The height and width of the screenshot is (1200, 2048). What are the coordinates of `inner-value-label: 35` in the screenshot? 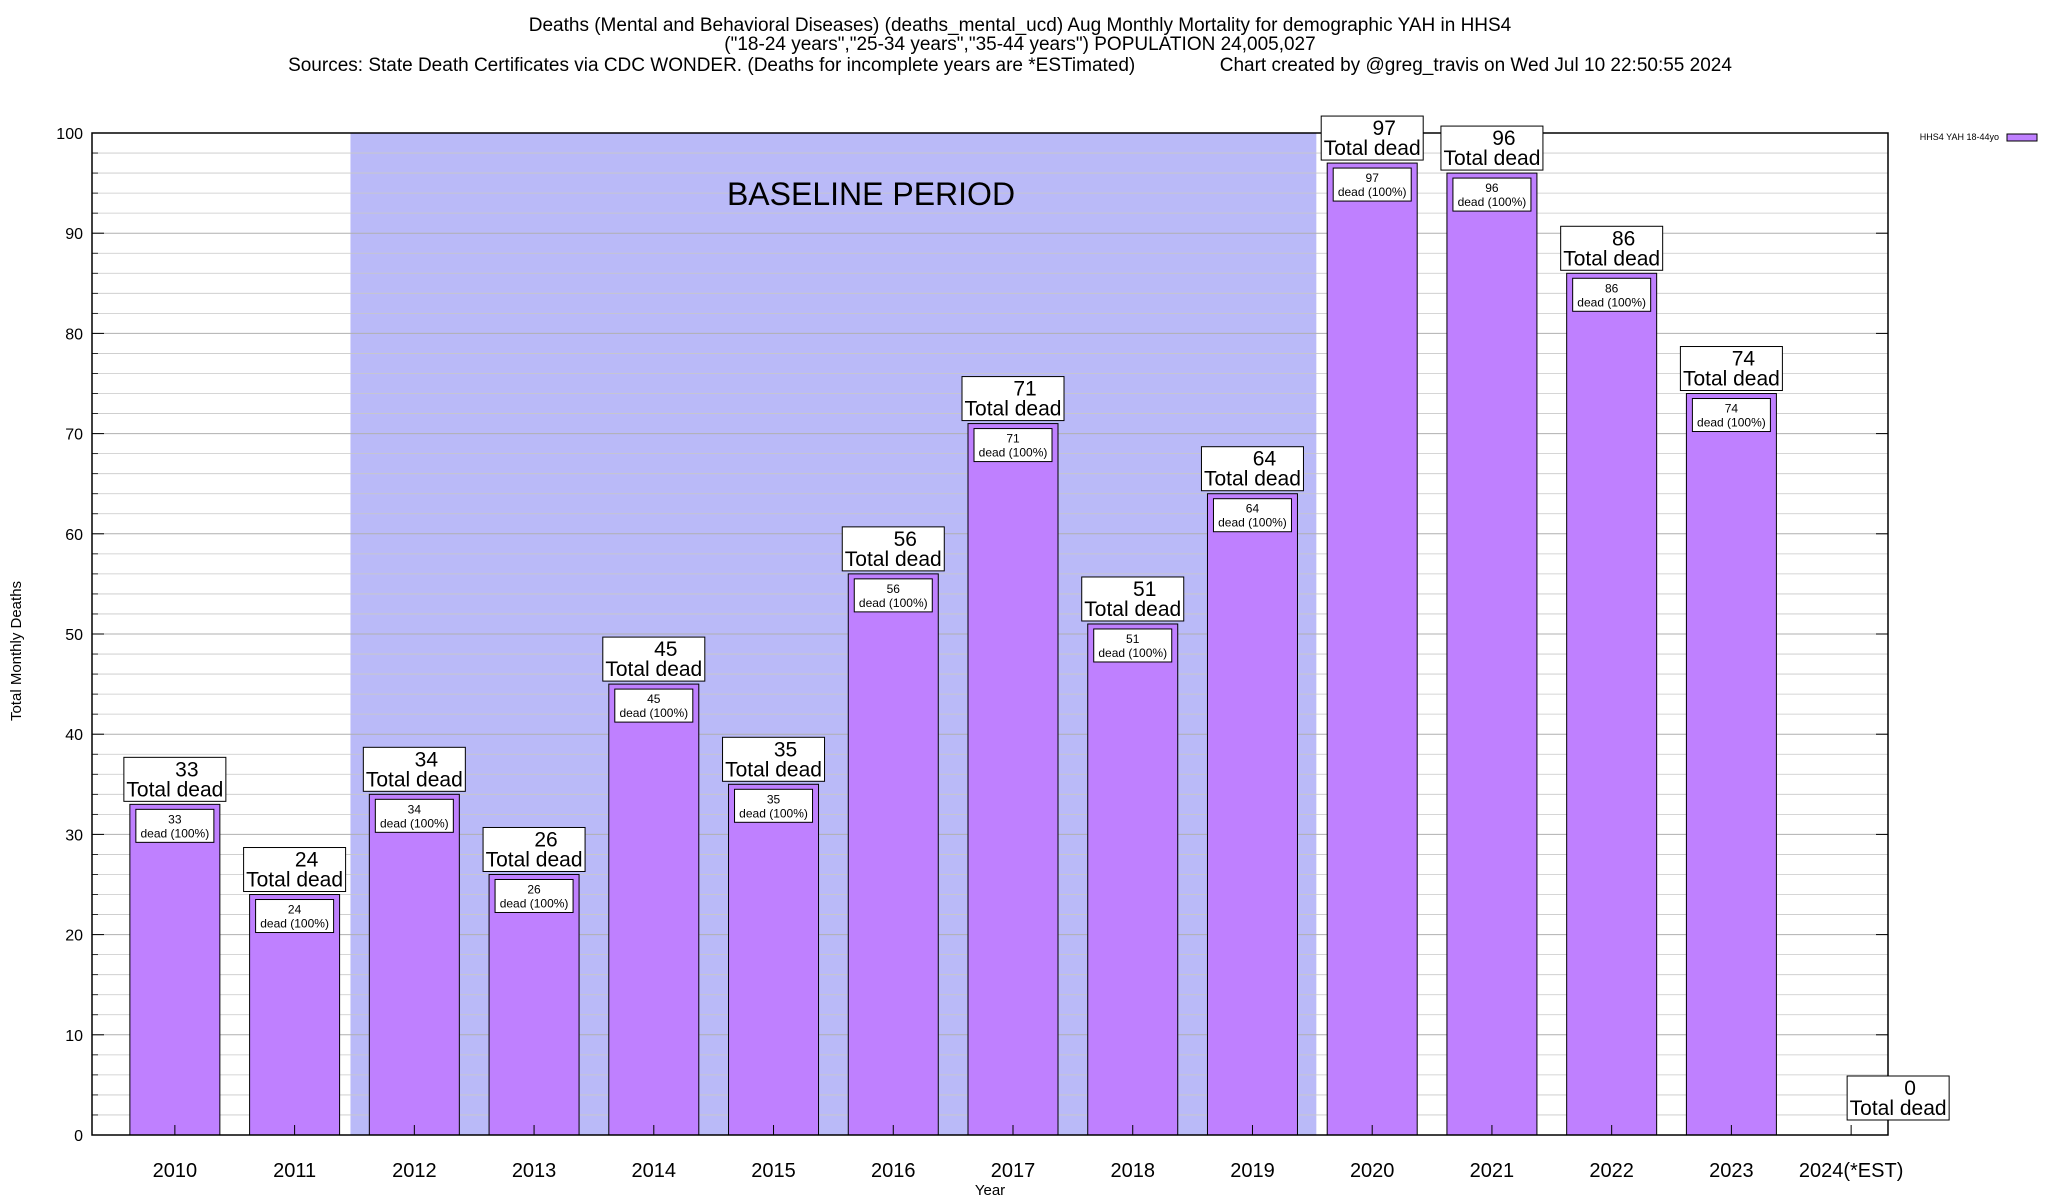 It's located at (774, 799).